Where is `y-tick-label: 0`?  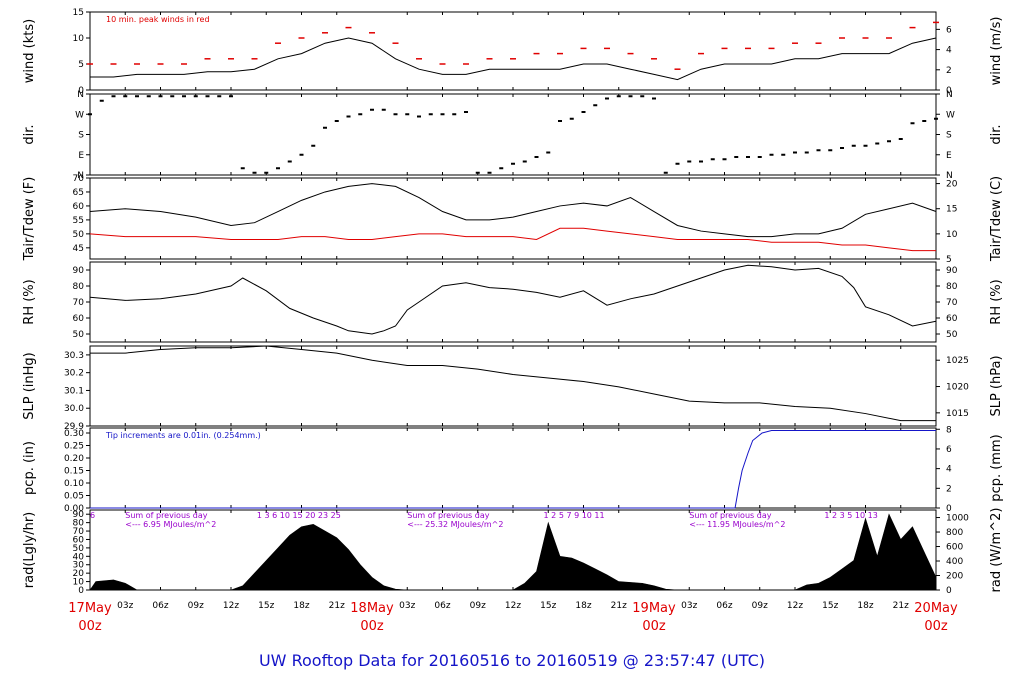 y-tick-label: 0 is located at coordinates (81, 591).